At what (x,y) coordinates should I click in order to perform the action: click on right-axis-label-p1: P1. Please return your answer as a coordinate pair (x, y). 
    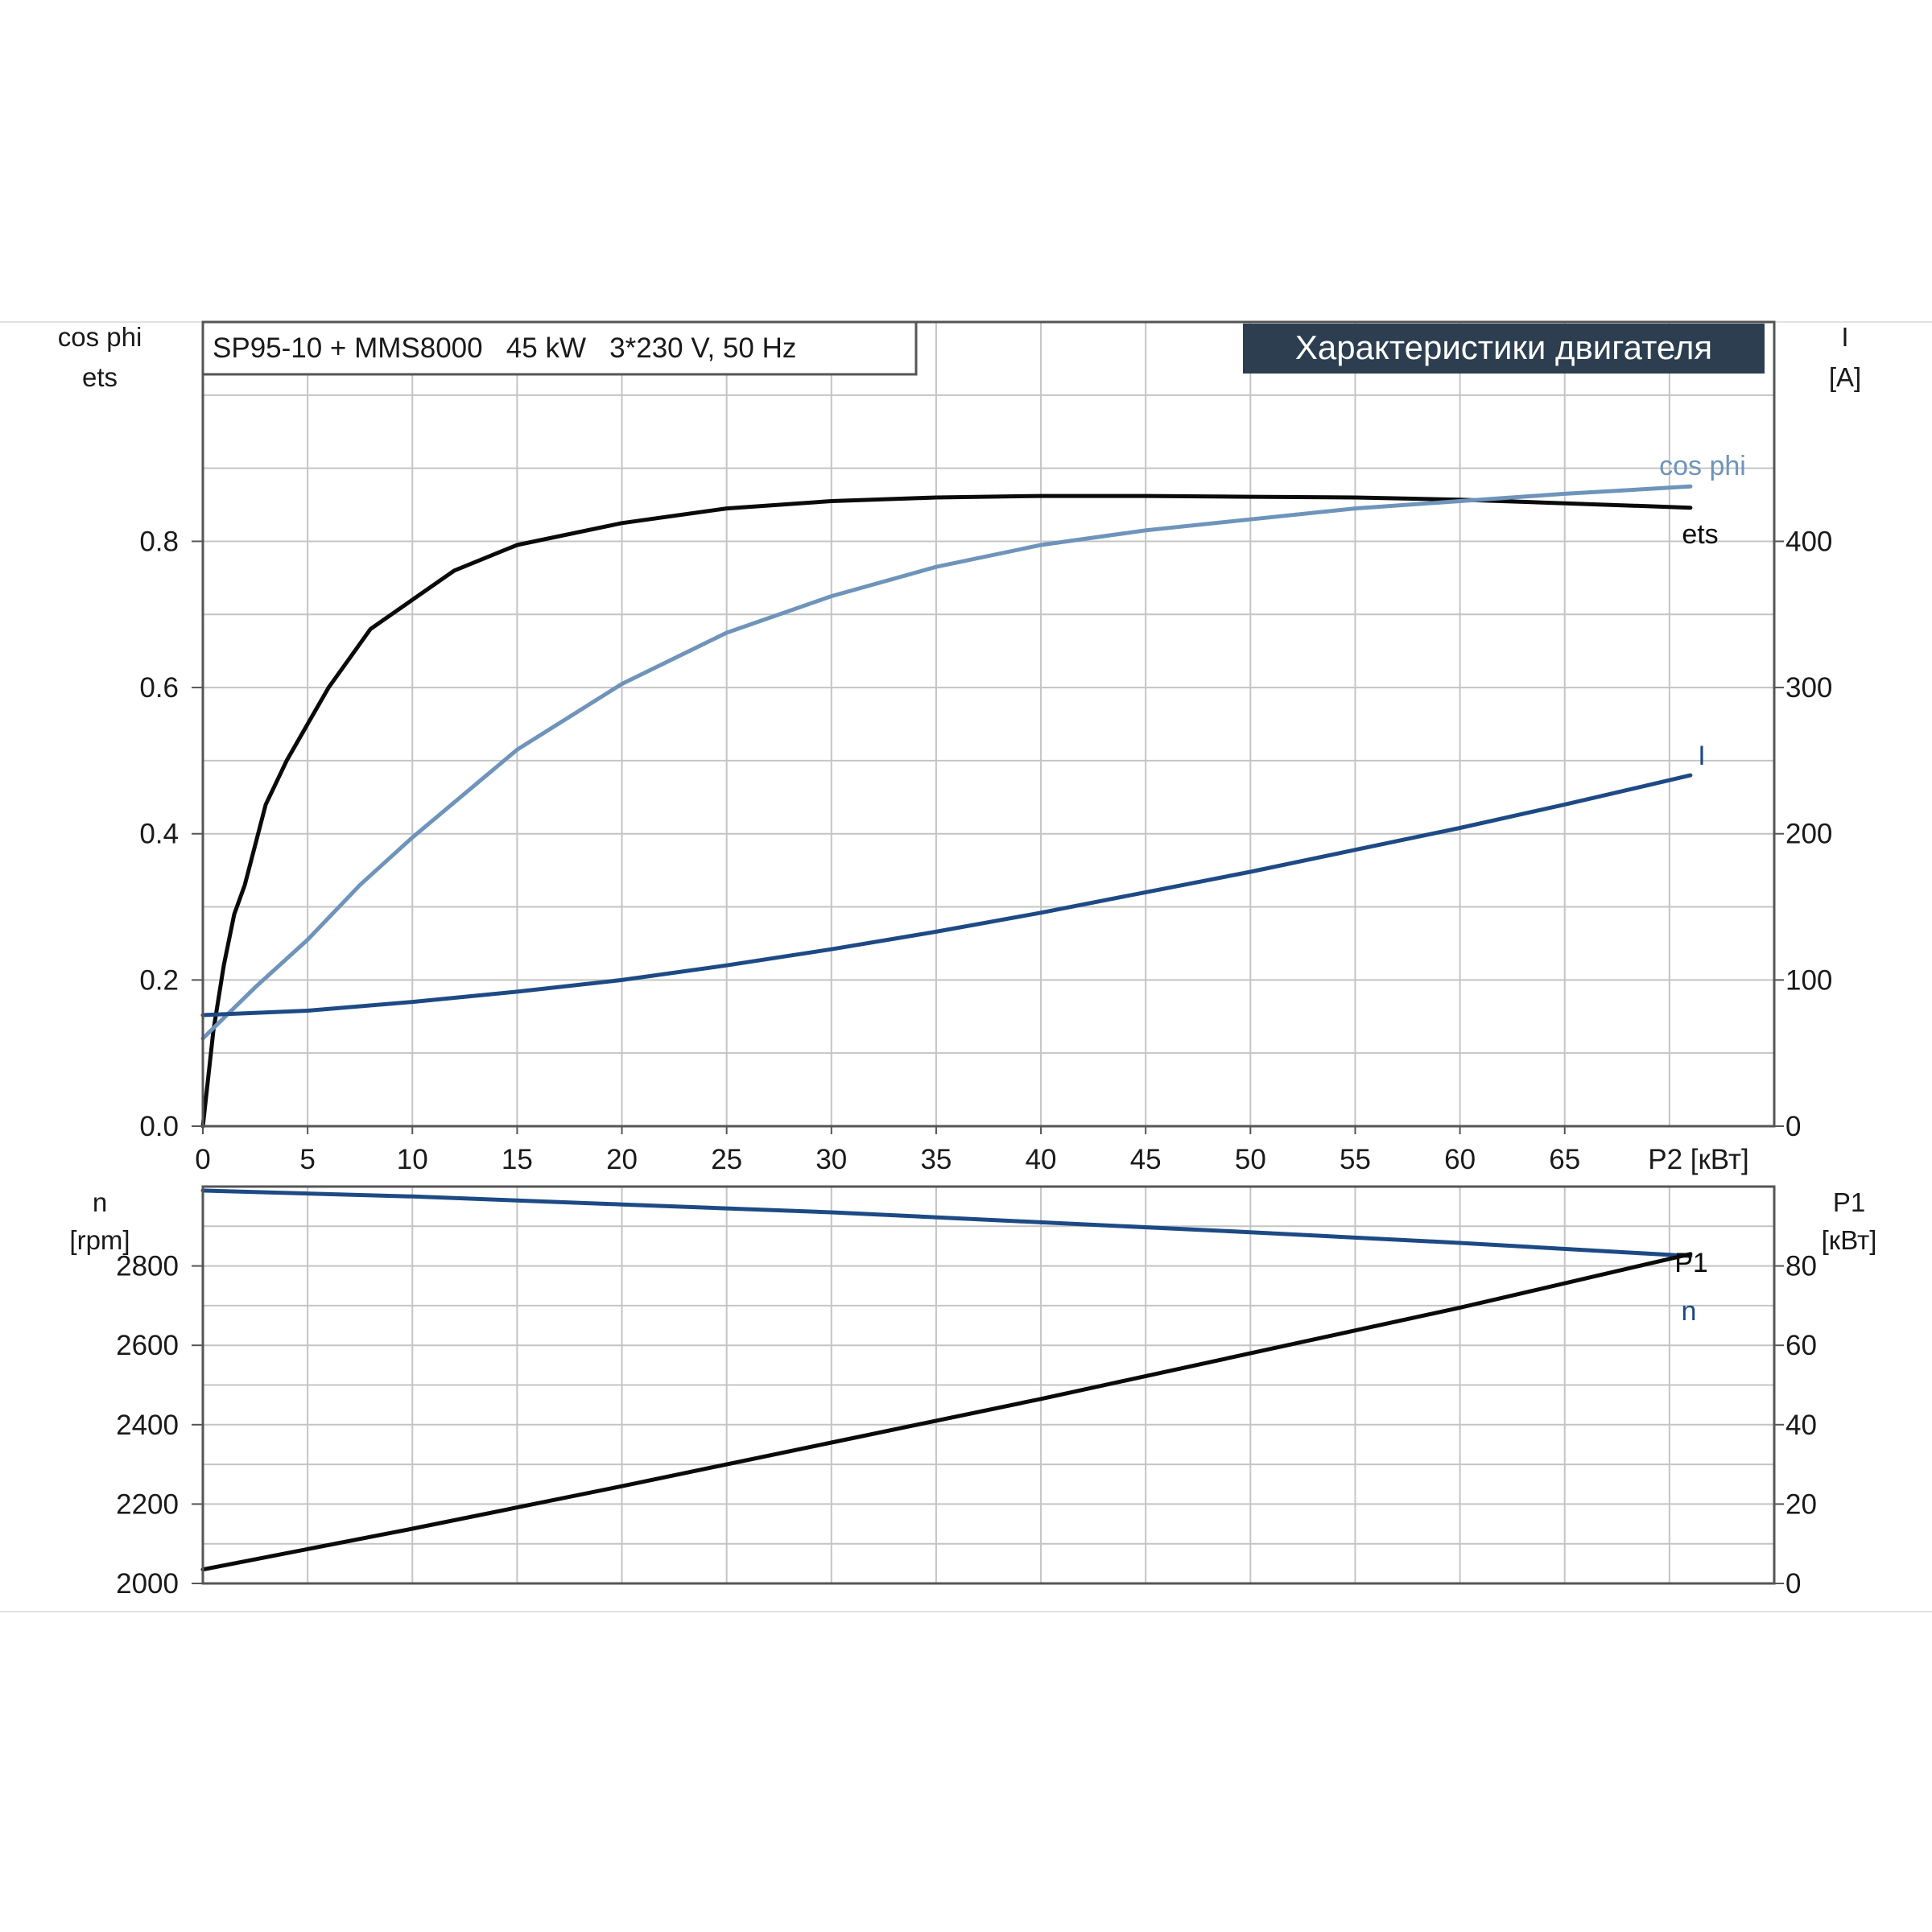
    Looking at the image, I should click on (1849, 1202).